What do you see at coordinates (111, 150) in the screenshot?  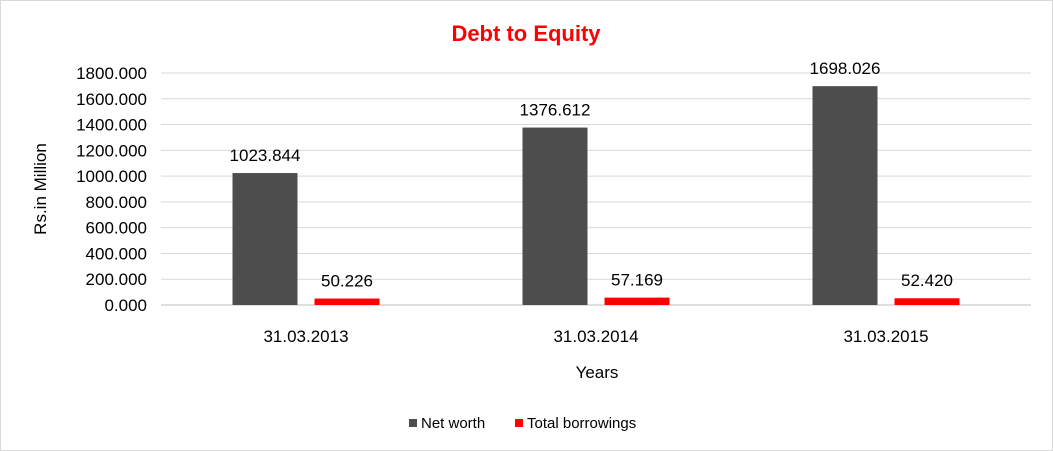 I see `y-tick-label: 1200.000` at bounding box center [111, 150].